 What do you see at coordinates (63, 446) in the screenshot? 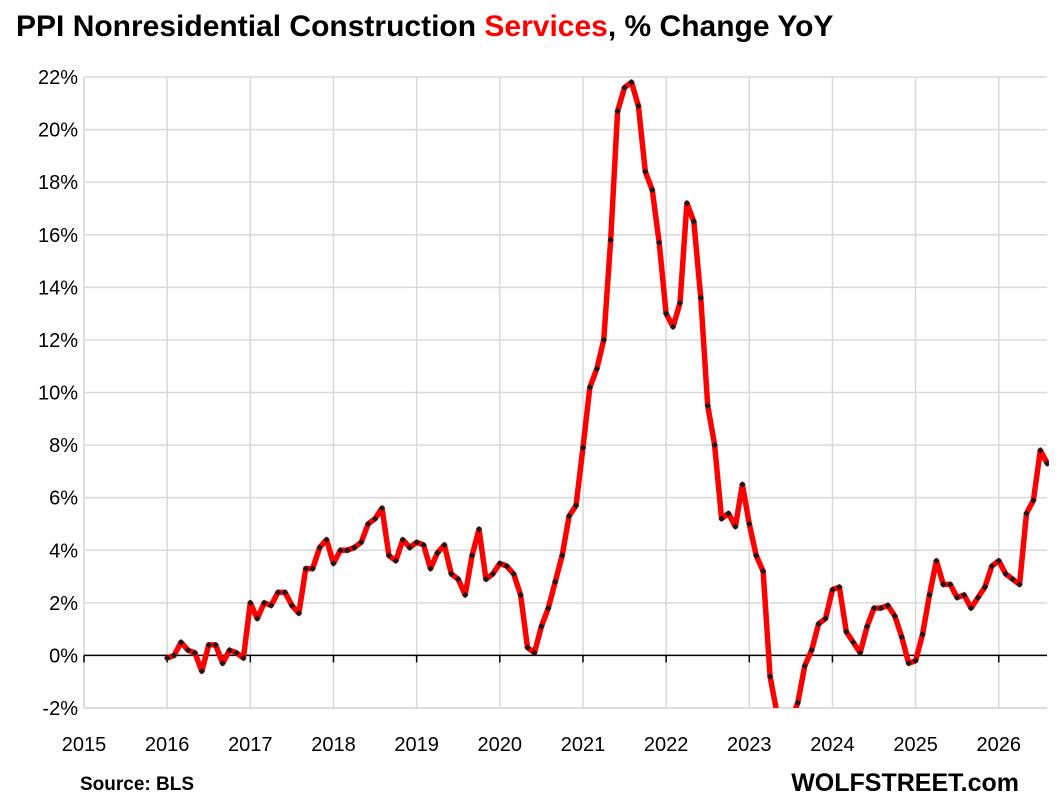
I see `y-tick-label: 8%` at bounding box center [63, 446].